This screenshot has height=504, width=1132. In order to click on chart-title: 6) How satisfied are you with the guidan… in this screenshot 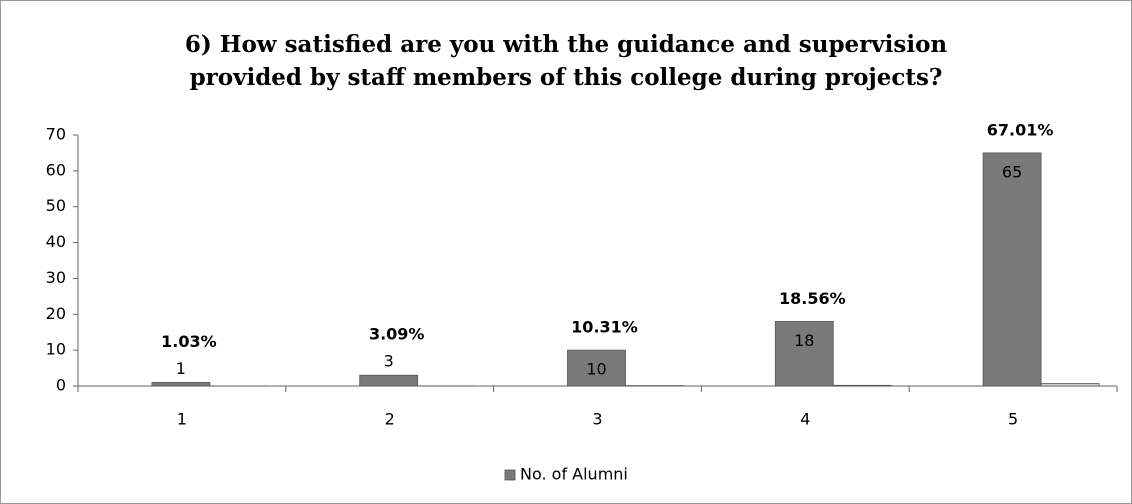, I will do `click(566, 44)`.